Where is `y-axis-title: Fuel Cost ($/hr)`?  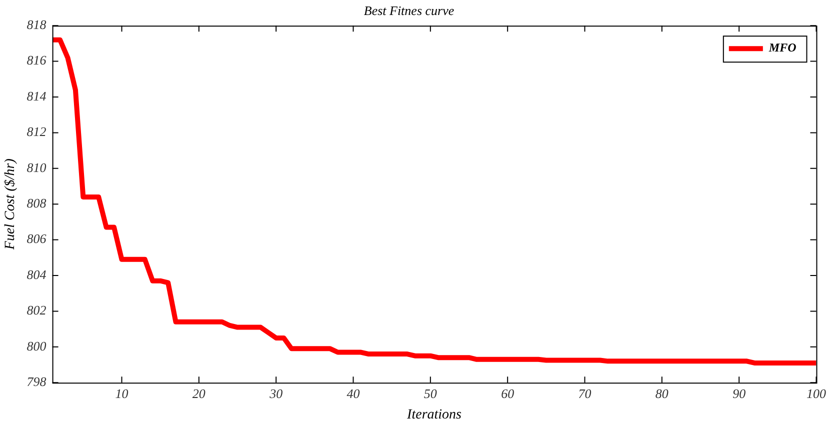 y-axis-title: Fuel Cost ($/hr) is located at coordinates (10, 204).